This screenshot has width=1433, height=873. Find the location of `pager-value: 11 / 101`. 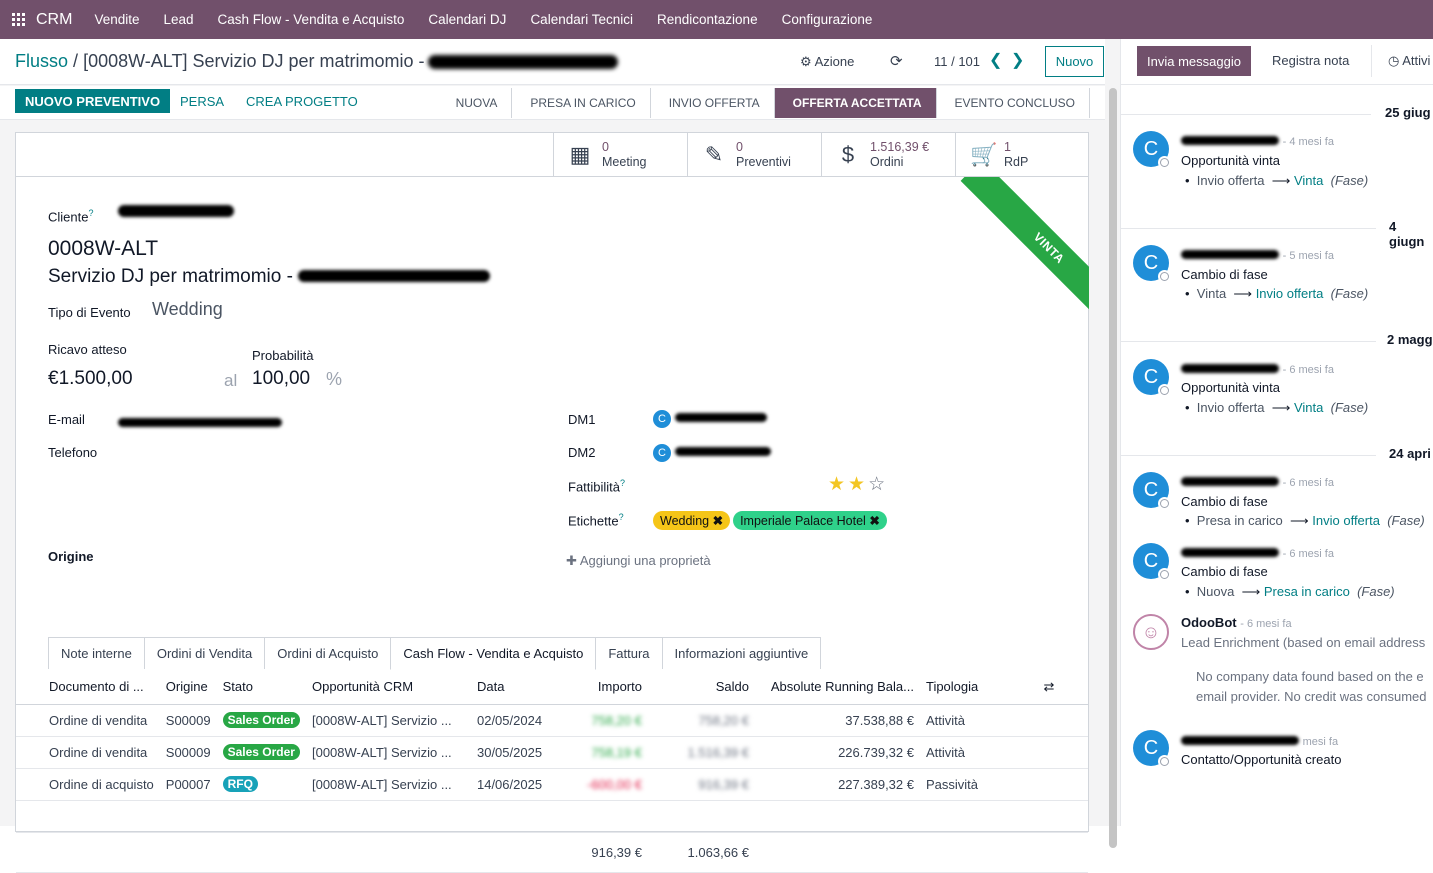

pager-value: 11 / 101 is located at coordinates (957, 61).